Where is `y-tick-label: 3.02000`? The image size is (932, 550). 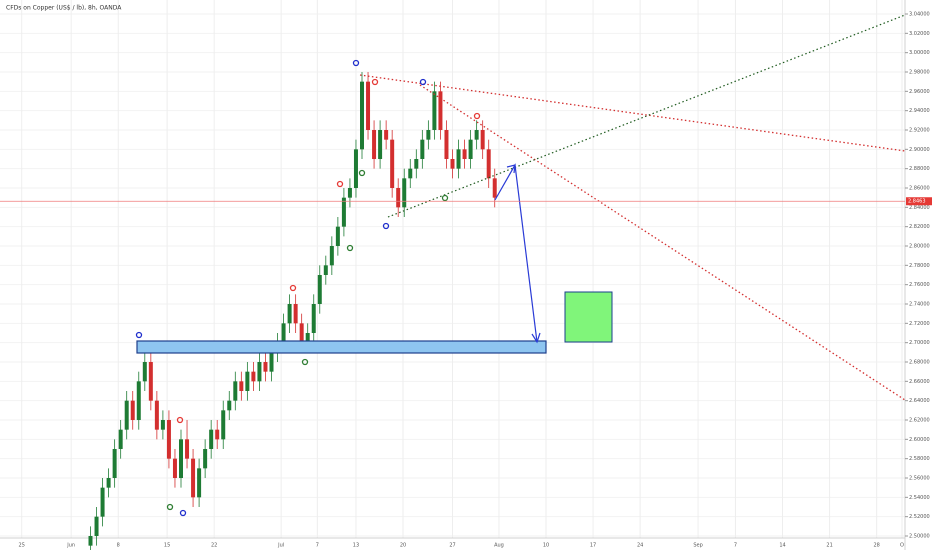
y-tick-label: 3.02000 is located at coordinates (919, 34).